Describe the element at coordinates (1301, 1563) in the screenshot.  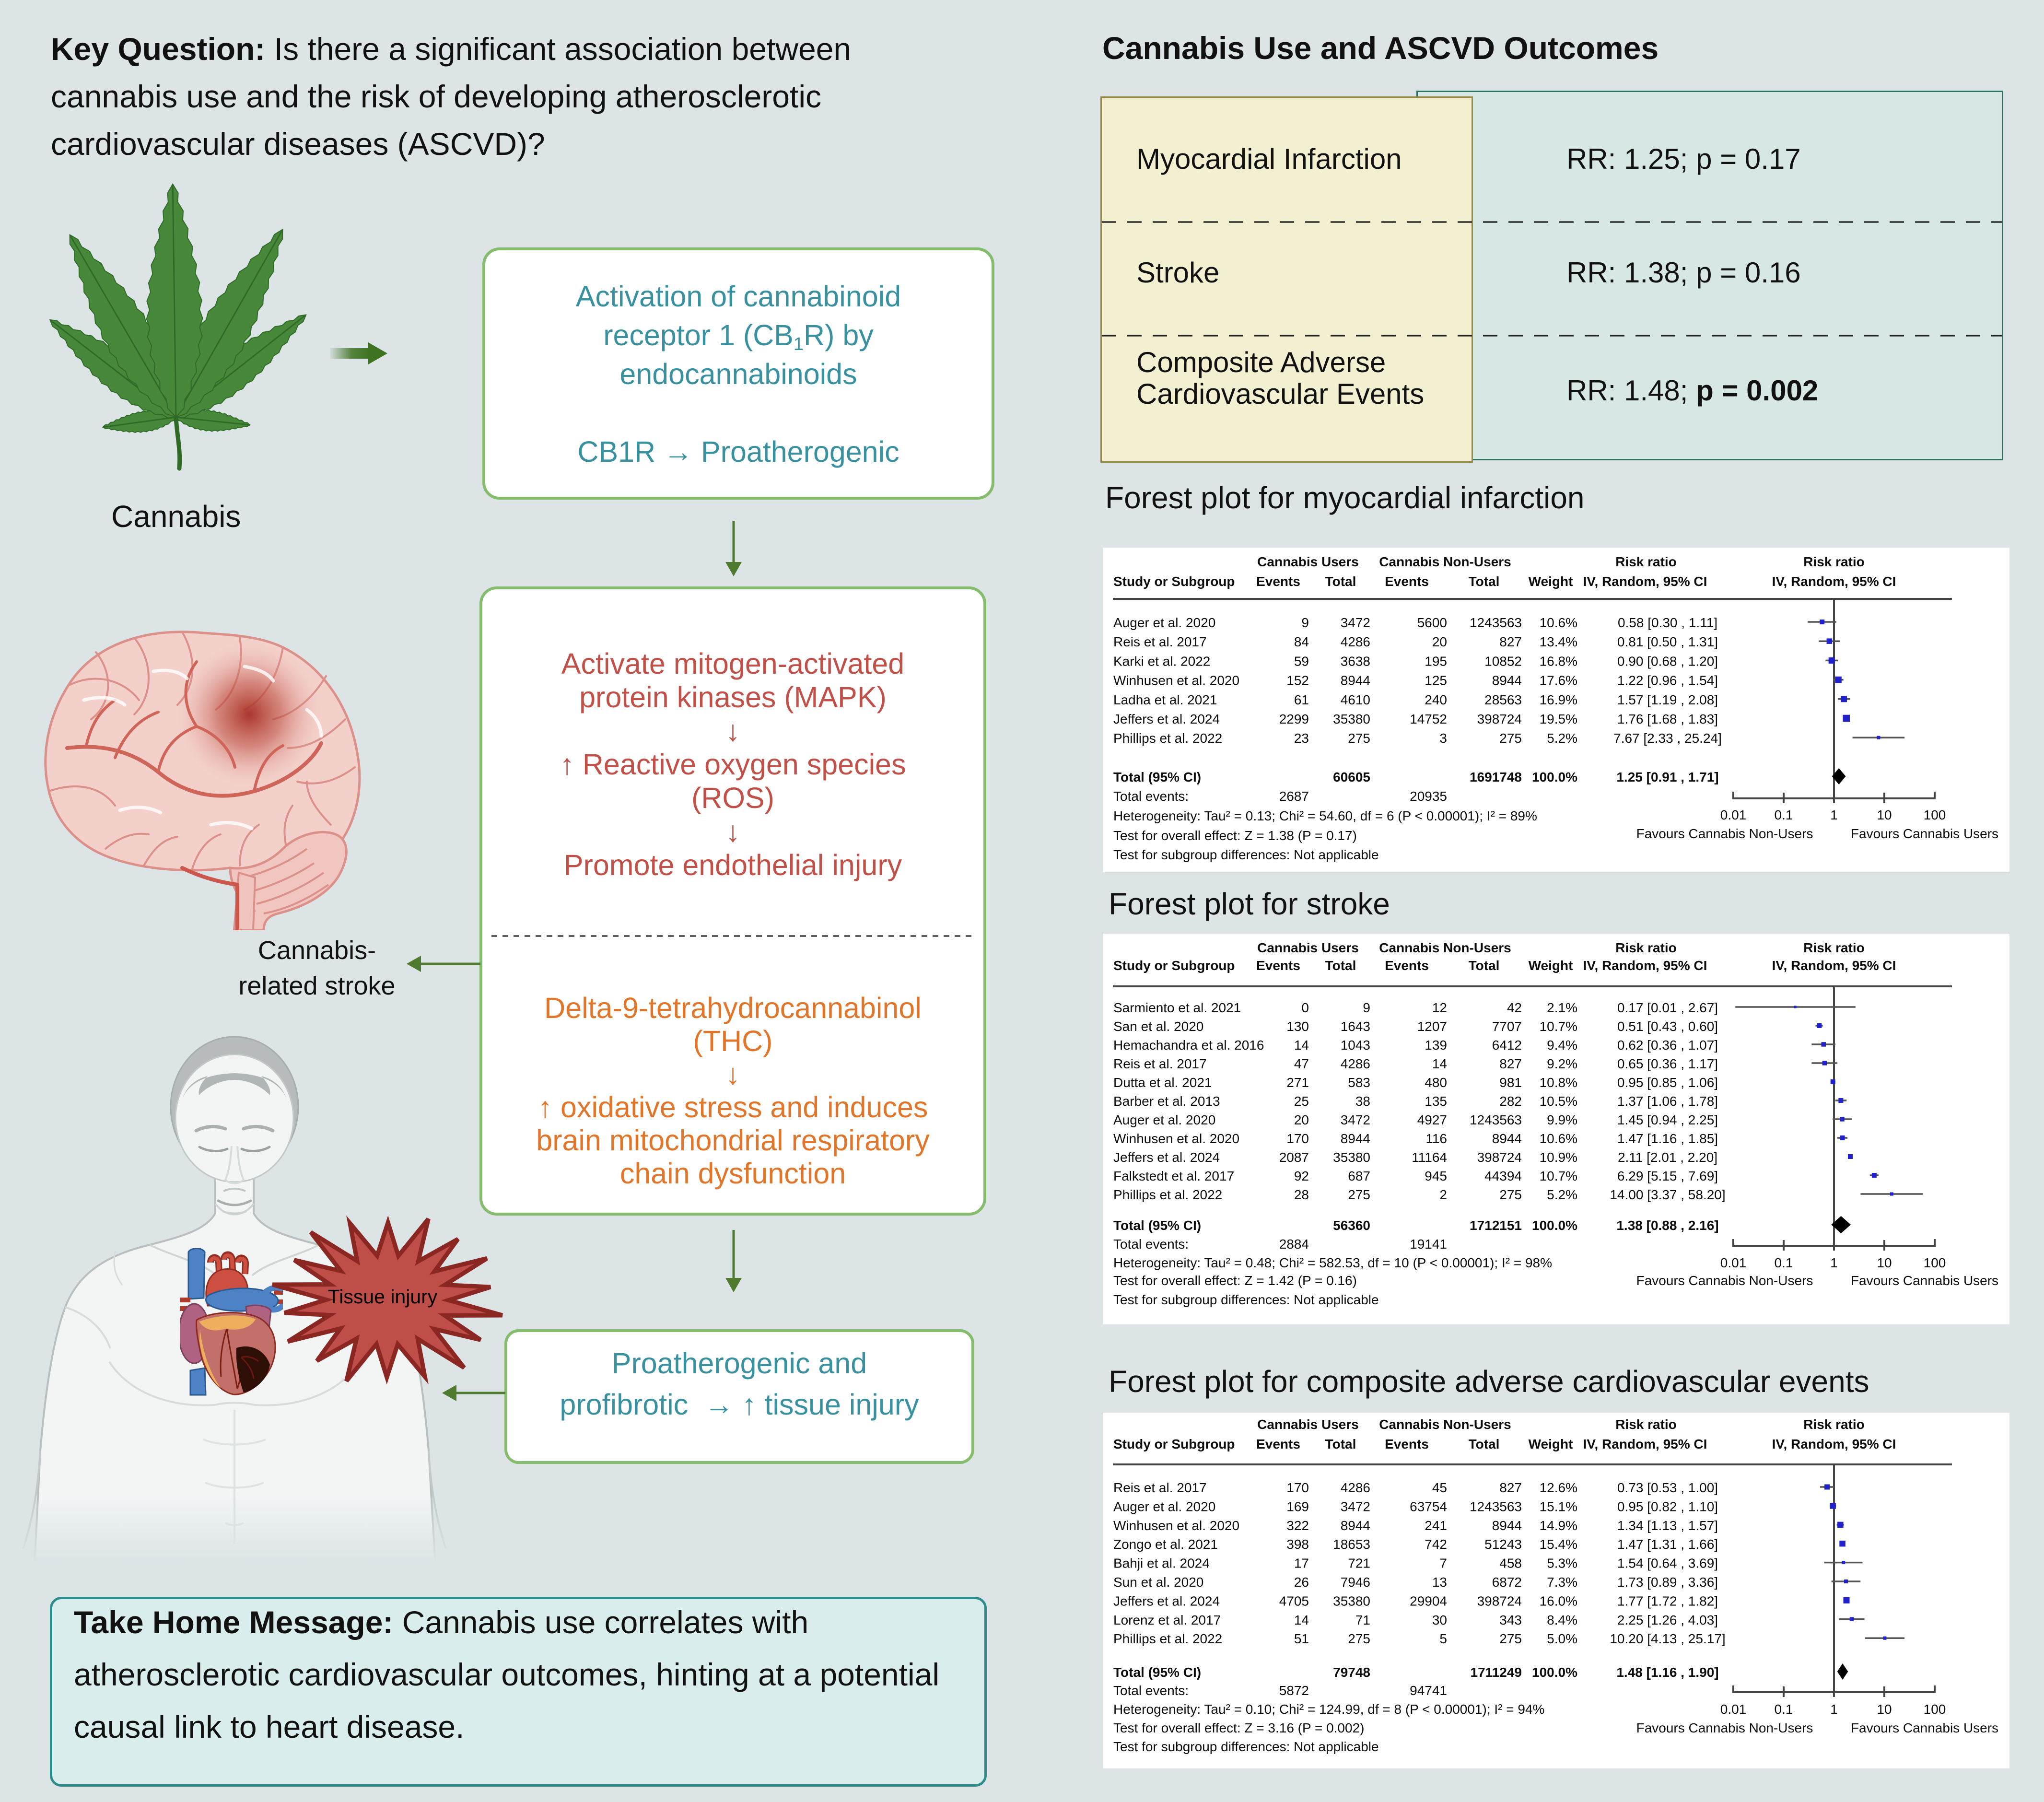
I see `svg-text: 17` at that location.